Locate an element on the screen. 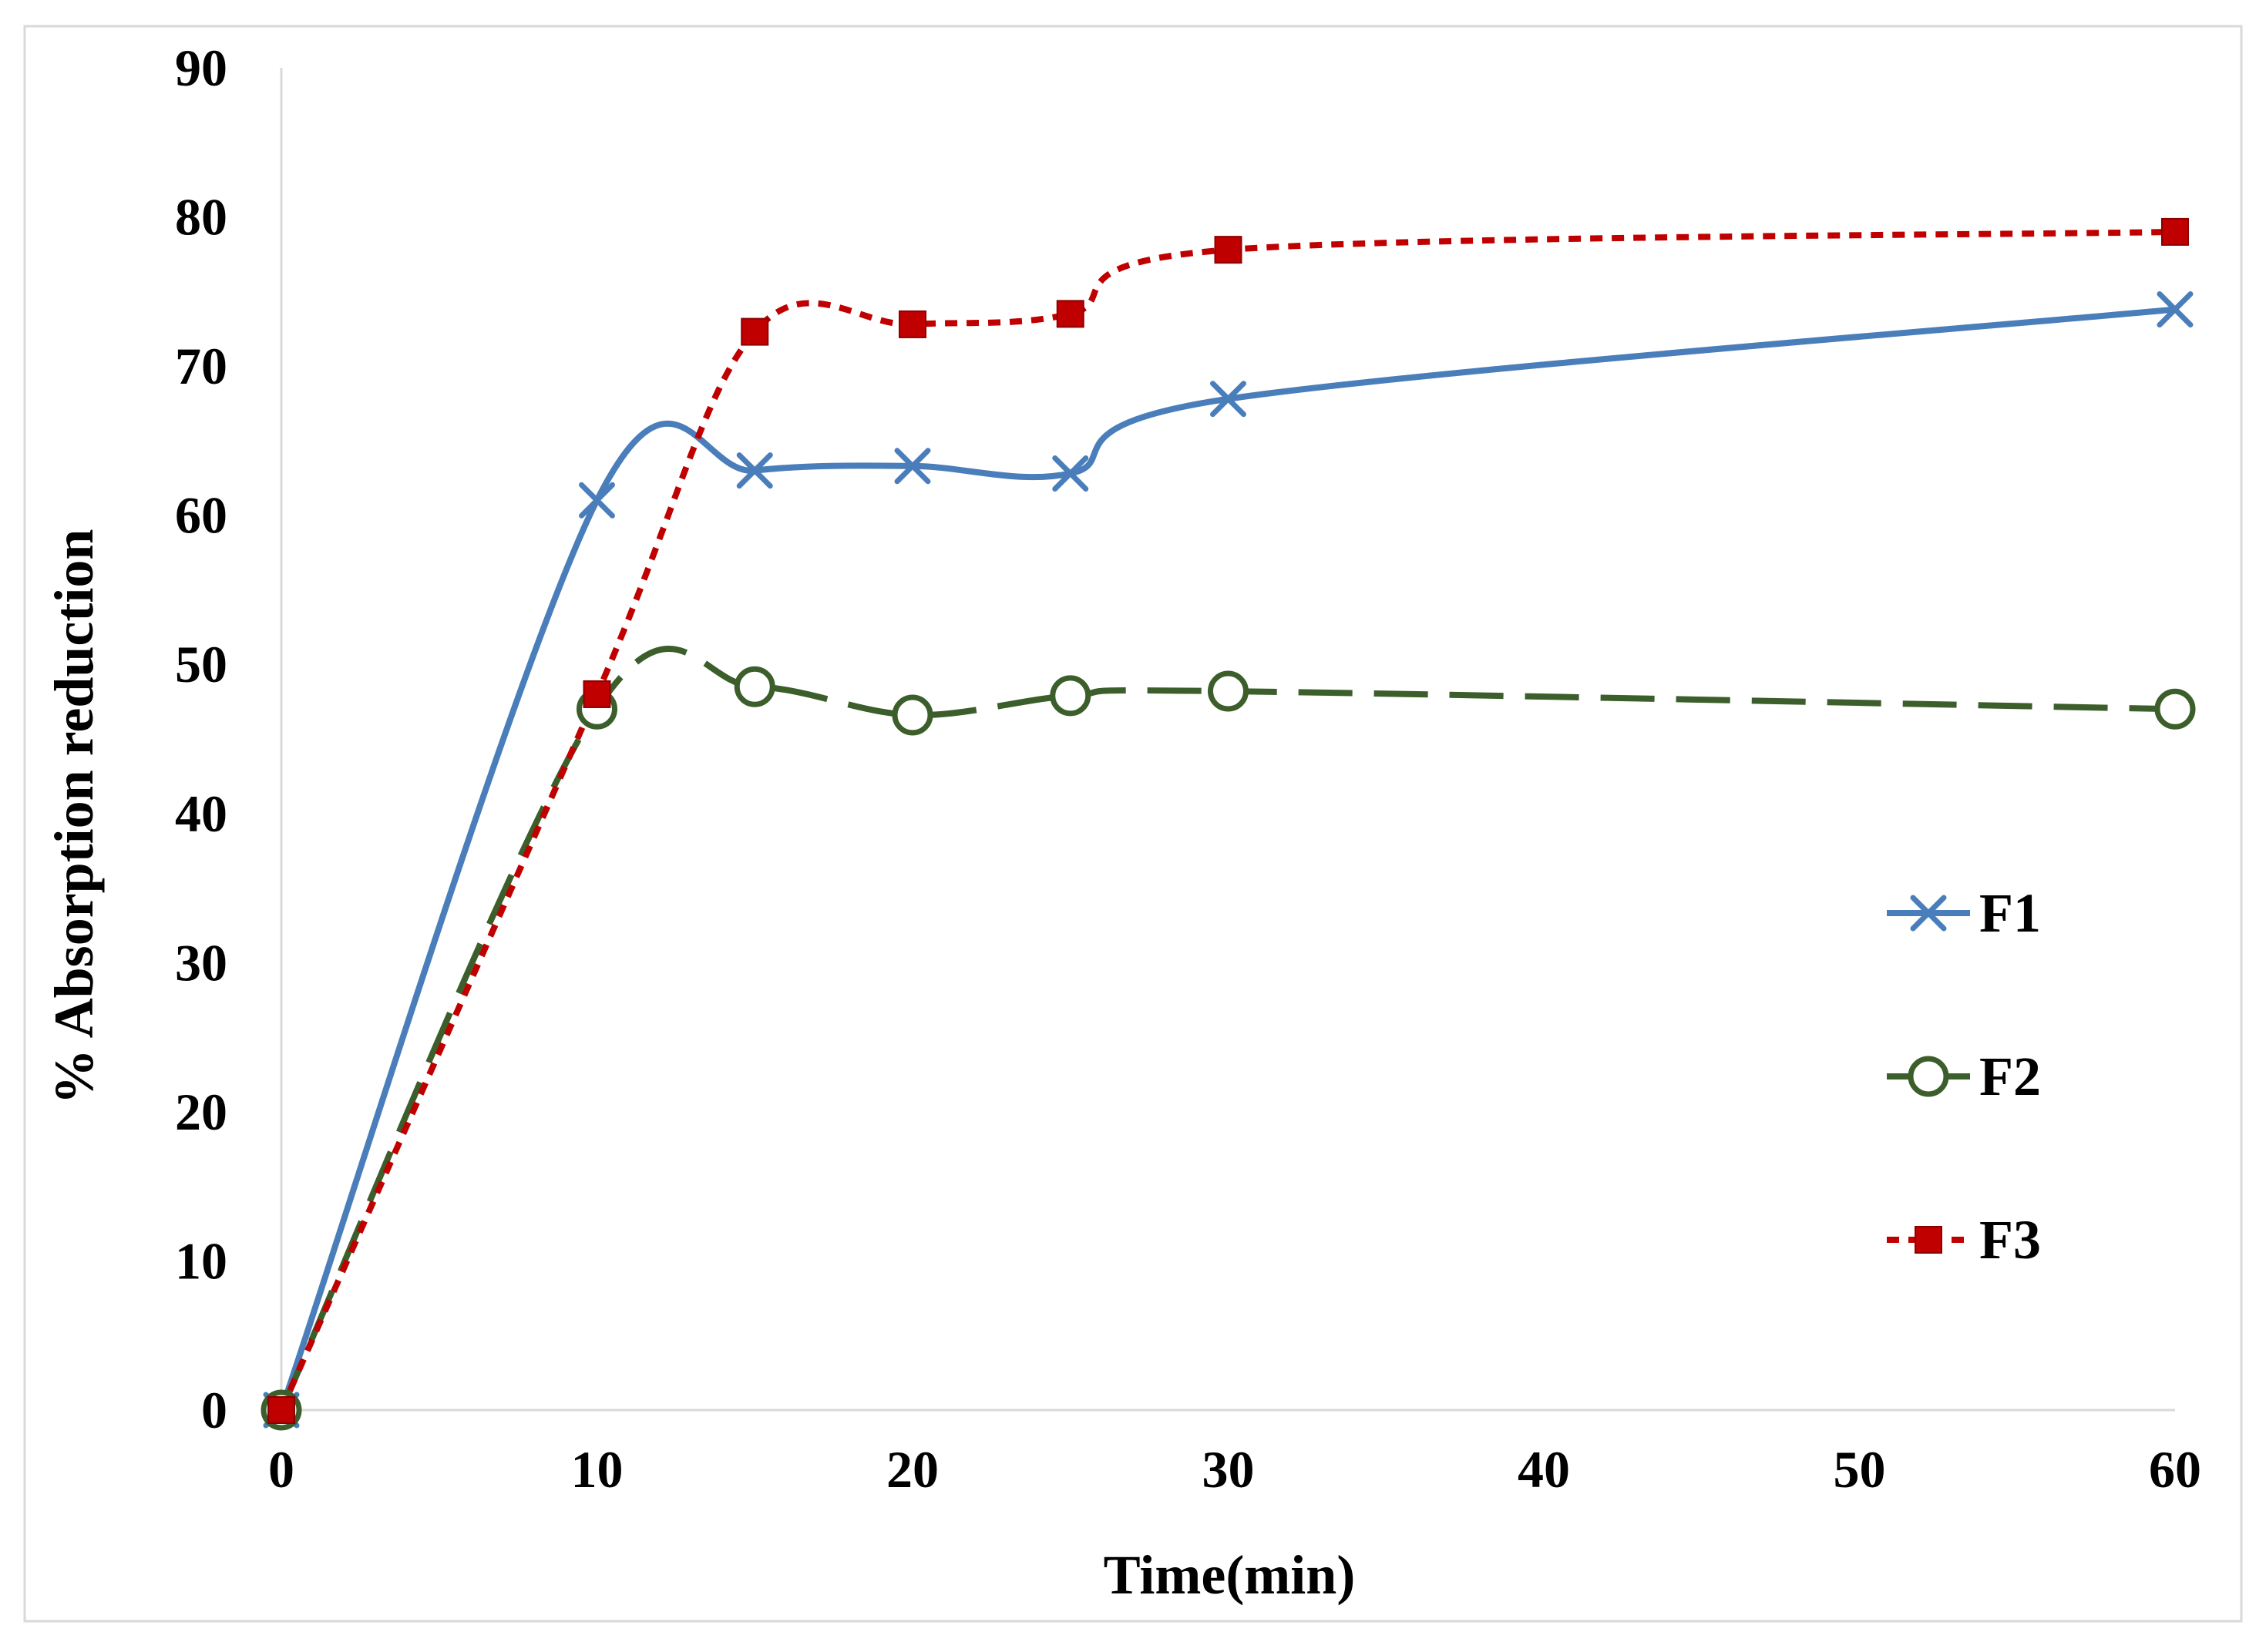 Image resolution: width=2266 pixels, height=1652 pixels. legend: F1 F2 F3 is located at coordinates (1964, 1076).